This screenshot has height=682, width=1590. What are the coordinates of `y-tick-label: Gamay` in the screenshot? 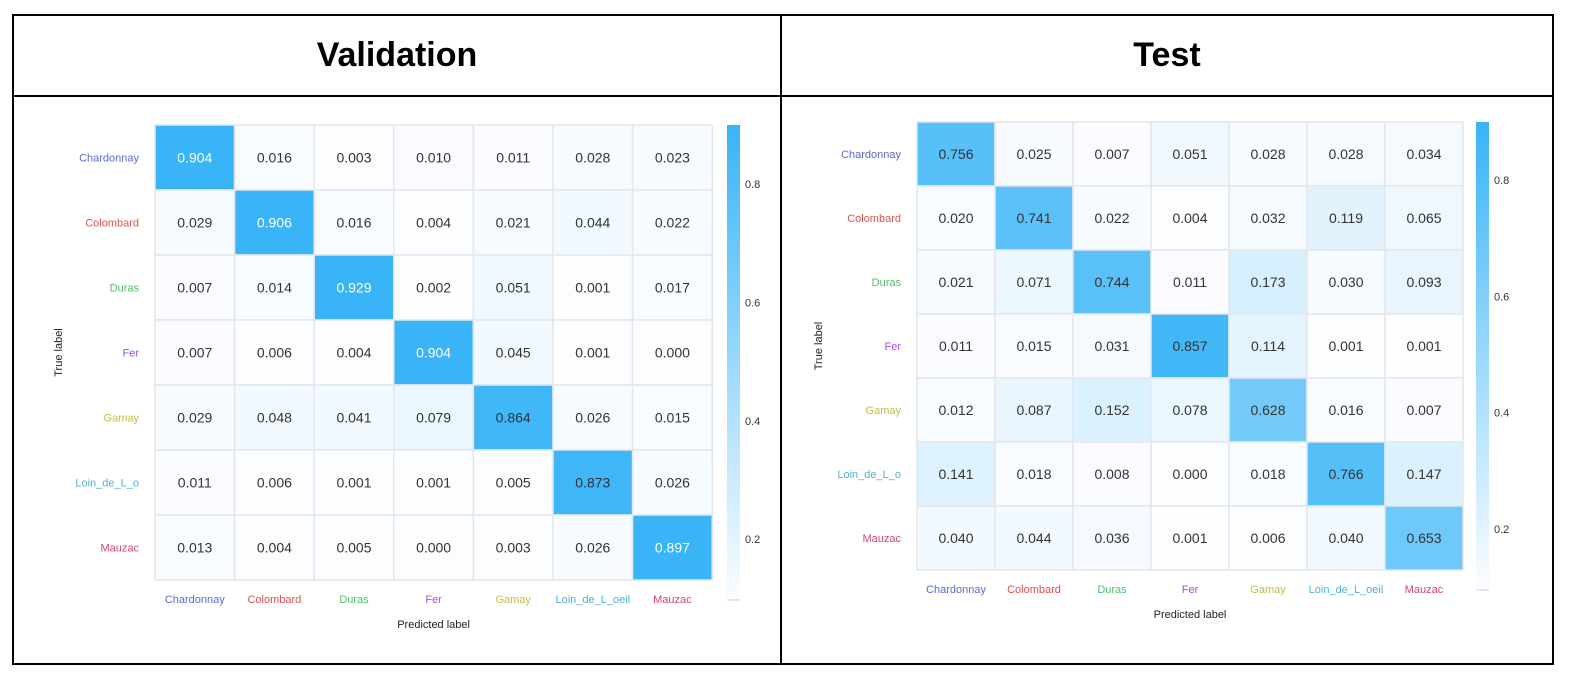 It's located at (884, 411).